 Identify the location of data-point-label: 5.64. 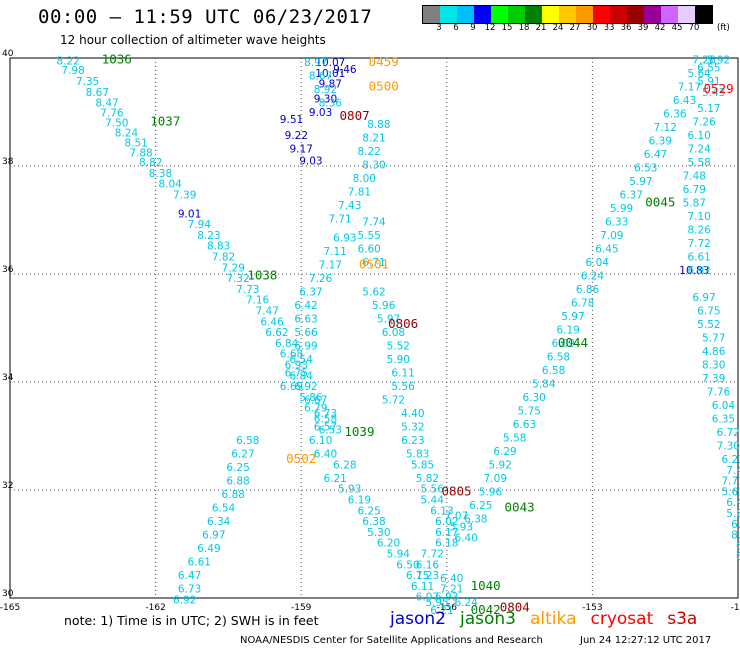
(699, 74).